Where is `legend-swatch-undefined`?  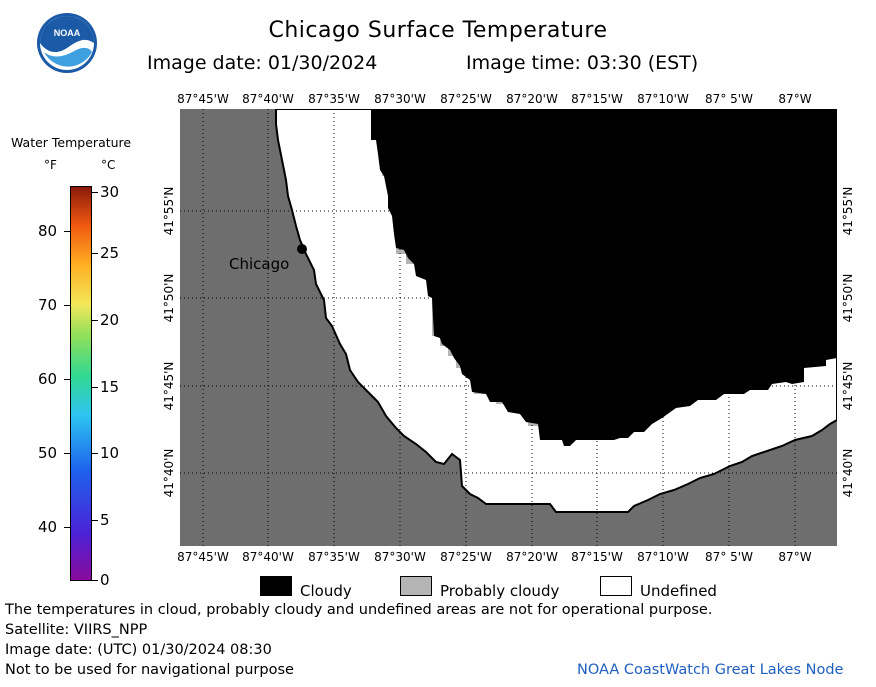 legend-swatch-undefined is located at coordinates (616, 586).